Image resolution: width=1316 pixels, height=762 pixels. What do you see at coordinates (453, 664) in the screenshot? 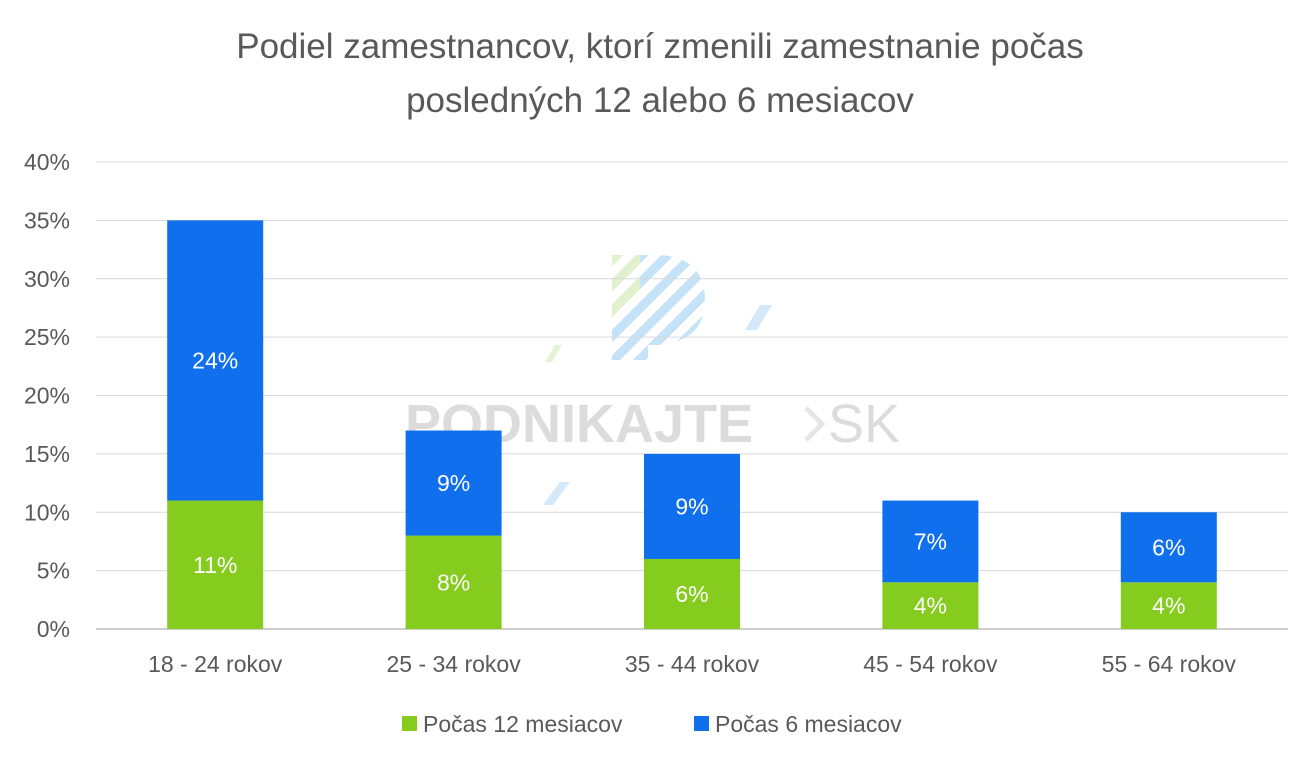
I see `x-category-label: 25 - 34 rokov` at bounding box center [453, 664].